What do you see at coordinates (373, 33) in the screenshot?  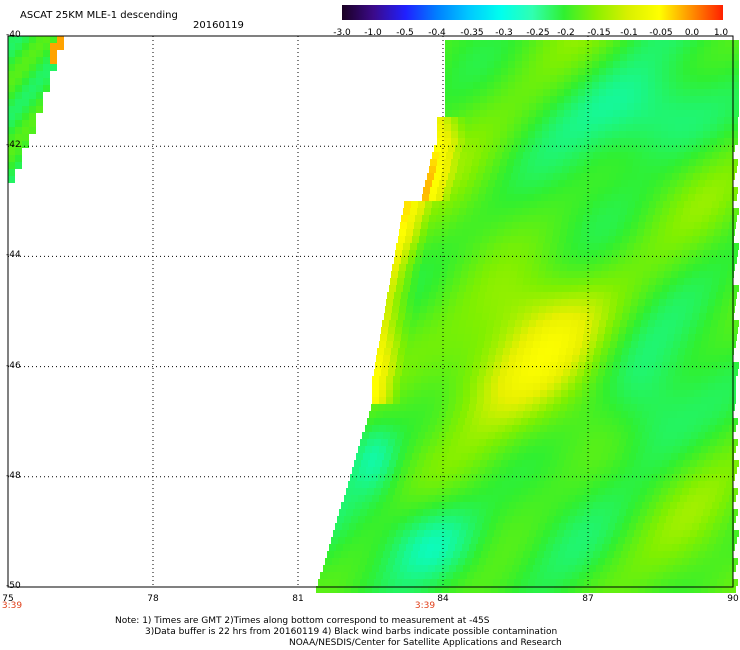 I see `colorbar-tick-label: -1.0` at bounding box center [373, 33].